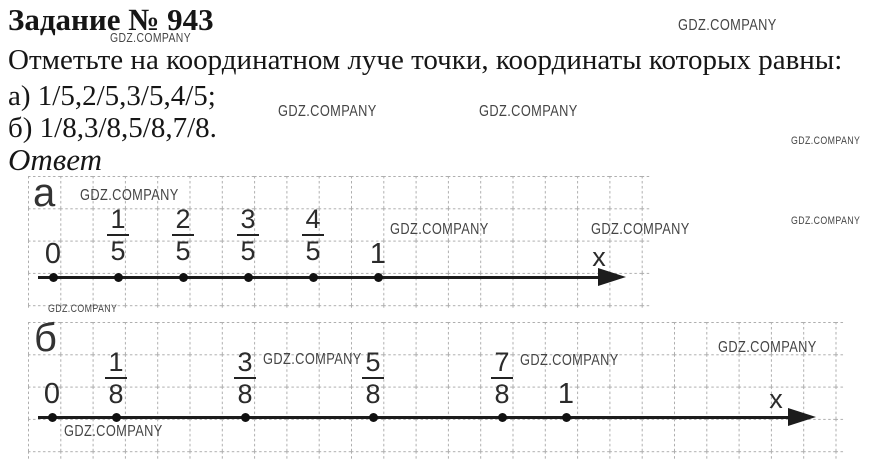  Describe the element at coordinates (112, 128) in the screenshot. I see `task-item-b: б) 1/8,3/8,5/8,7/8.` at that location.